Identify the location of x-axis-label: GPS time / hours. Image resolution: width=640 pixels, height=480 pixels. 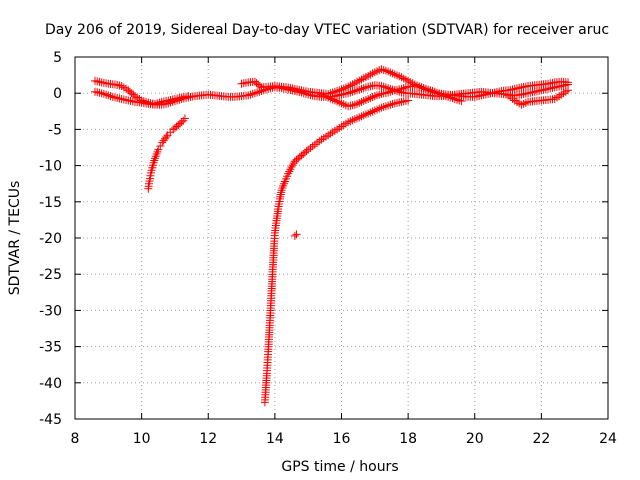
(339, 467).